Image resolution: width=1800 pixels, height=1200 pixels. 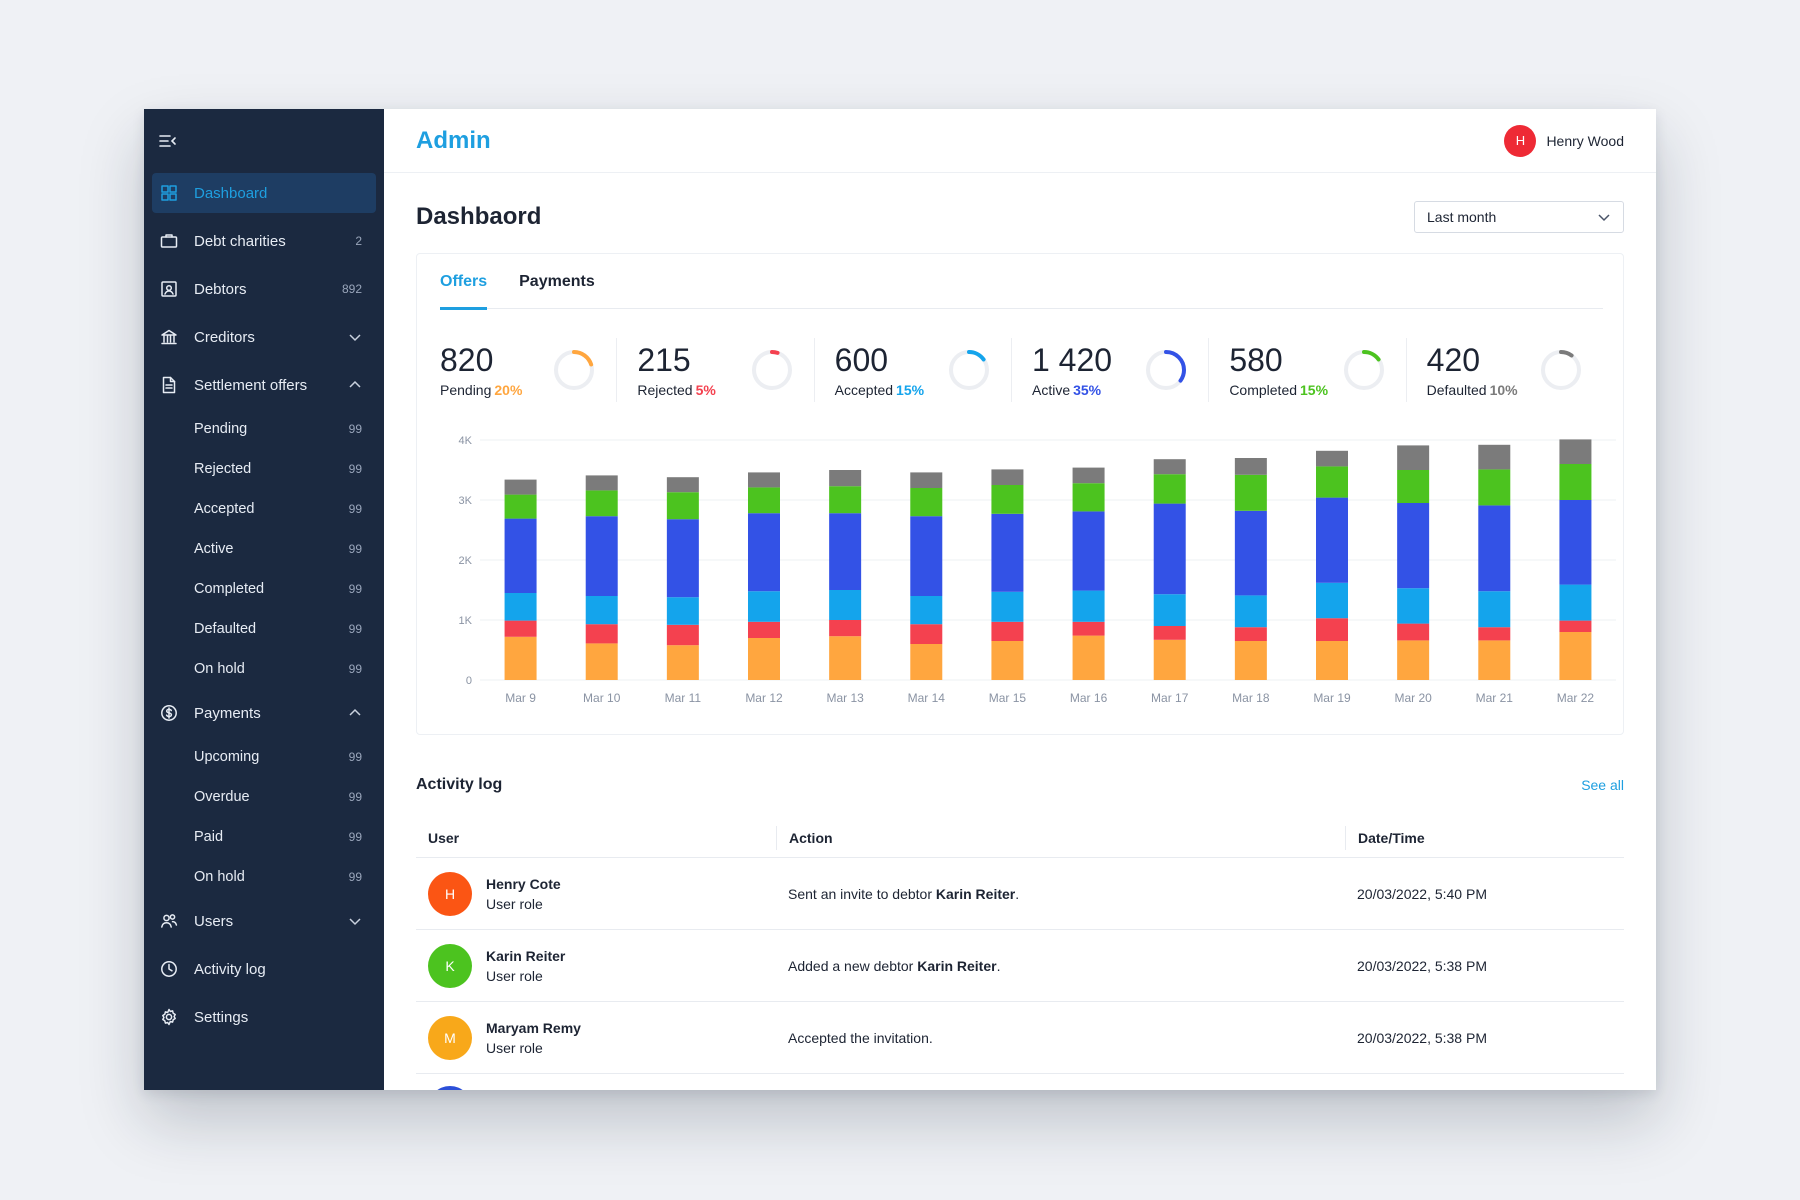 I want to click on sidebar-item-debt-charities: Debt charities 2, so click(x=264, y=241).